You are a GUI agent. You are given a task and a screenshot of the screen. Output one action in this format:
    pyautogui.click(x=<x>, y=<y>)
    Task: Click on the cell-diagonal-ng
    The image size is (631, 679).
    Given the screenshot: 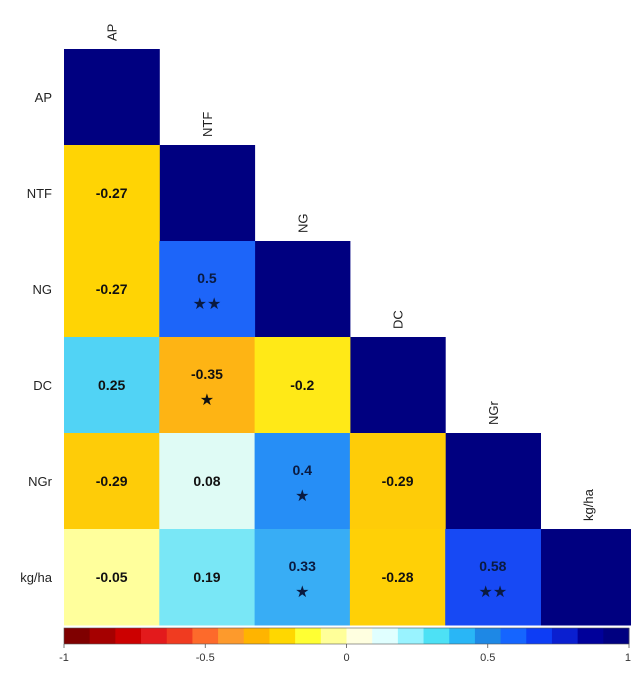 What is the action you would take?
    pyautogui.click(x=302, y=289)
    